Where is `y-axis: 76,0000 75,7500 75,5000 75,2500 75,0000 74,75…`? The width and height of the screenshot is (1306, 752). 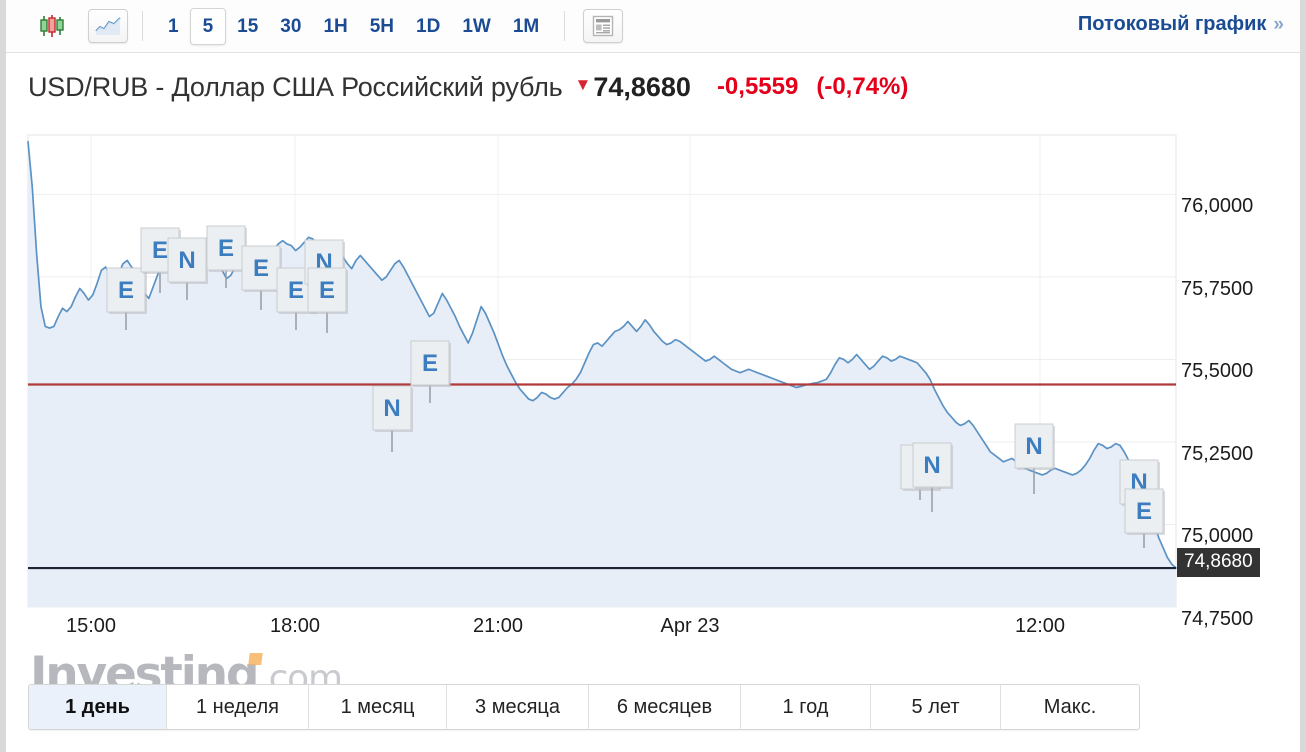
y-axis: 76,0000 75,7500 75,5000 75,2500 75,0000 74,75… is located at coordinates (1240, 375).